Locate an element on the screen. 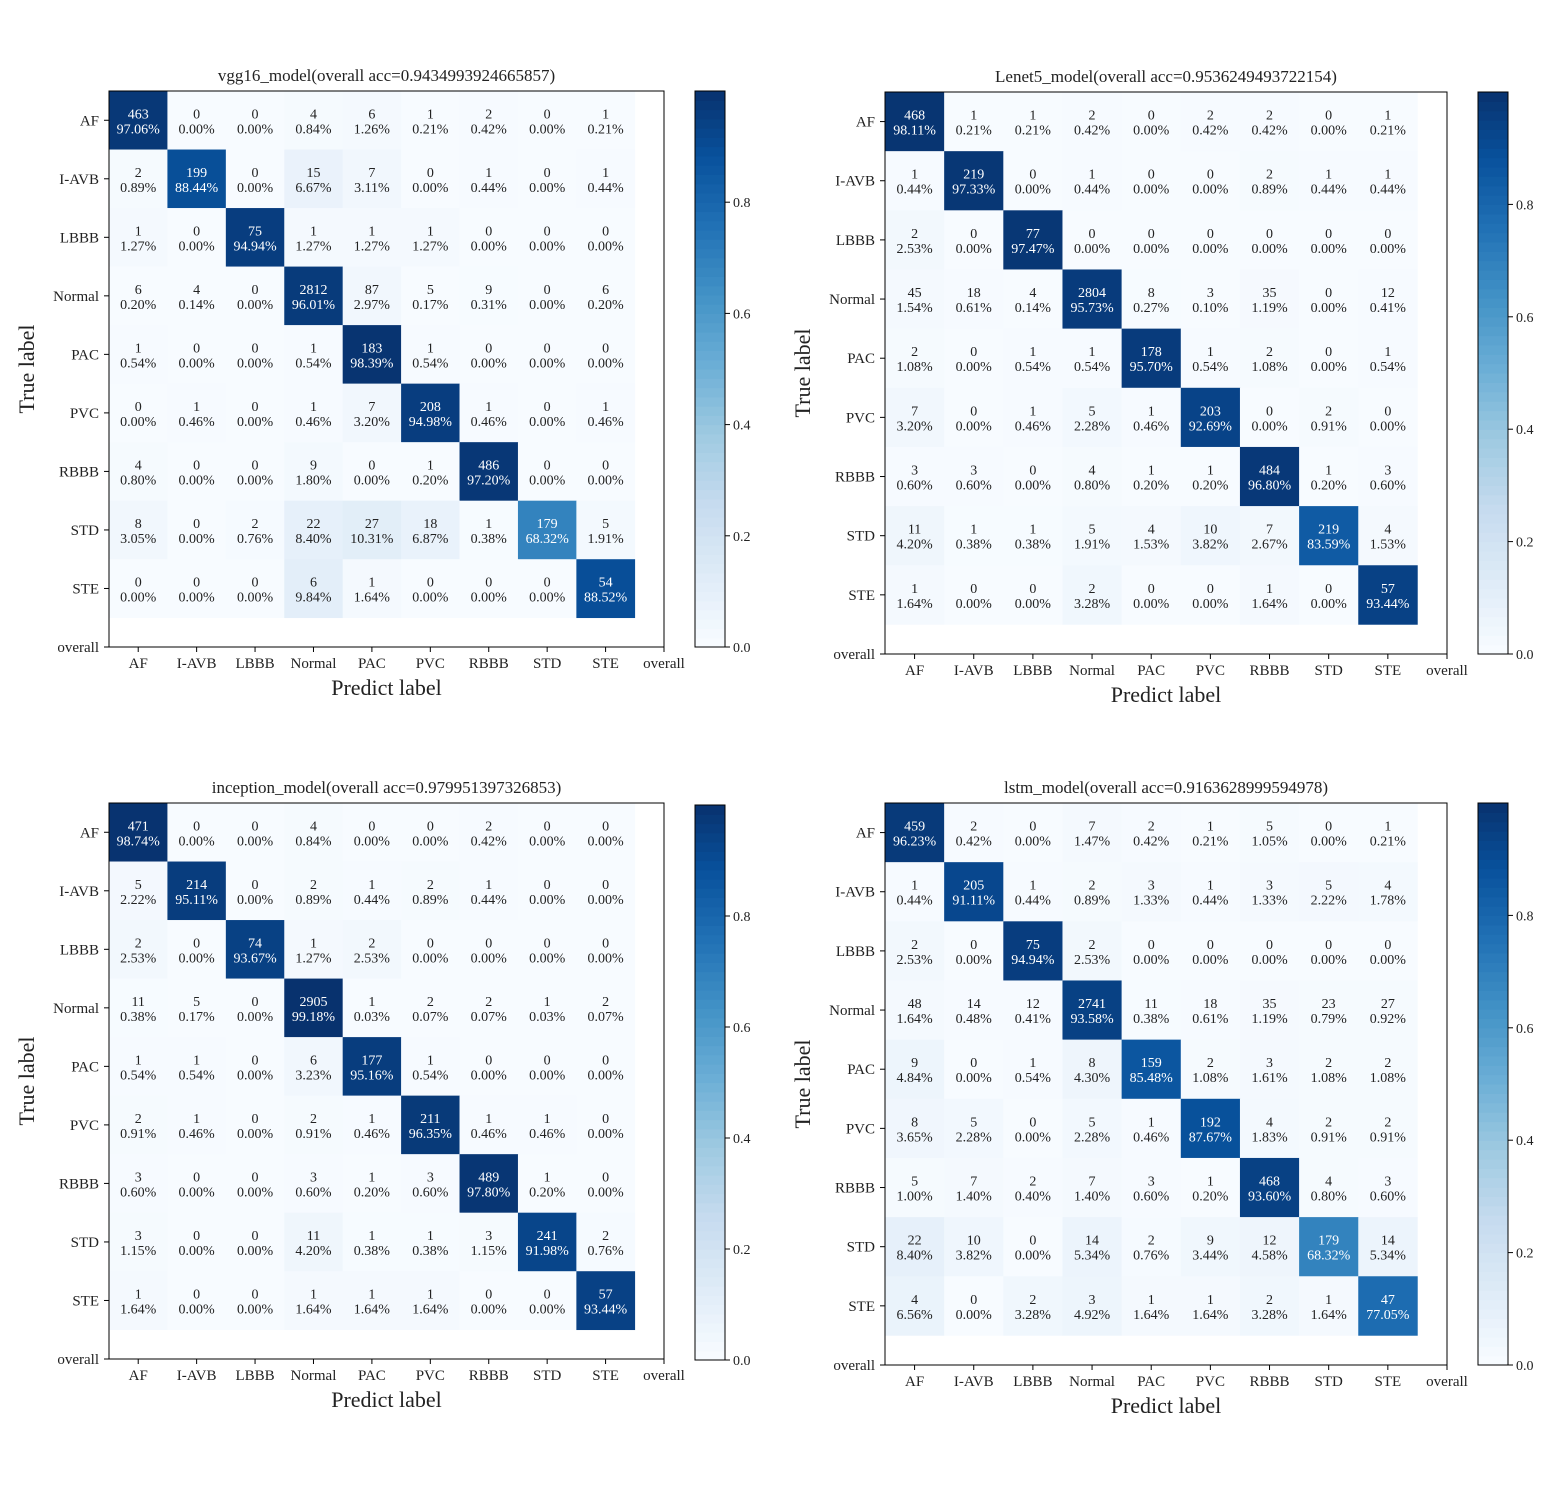  y-tick-label: RBBB is located at coordinates (855, 478).